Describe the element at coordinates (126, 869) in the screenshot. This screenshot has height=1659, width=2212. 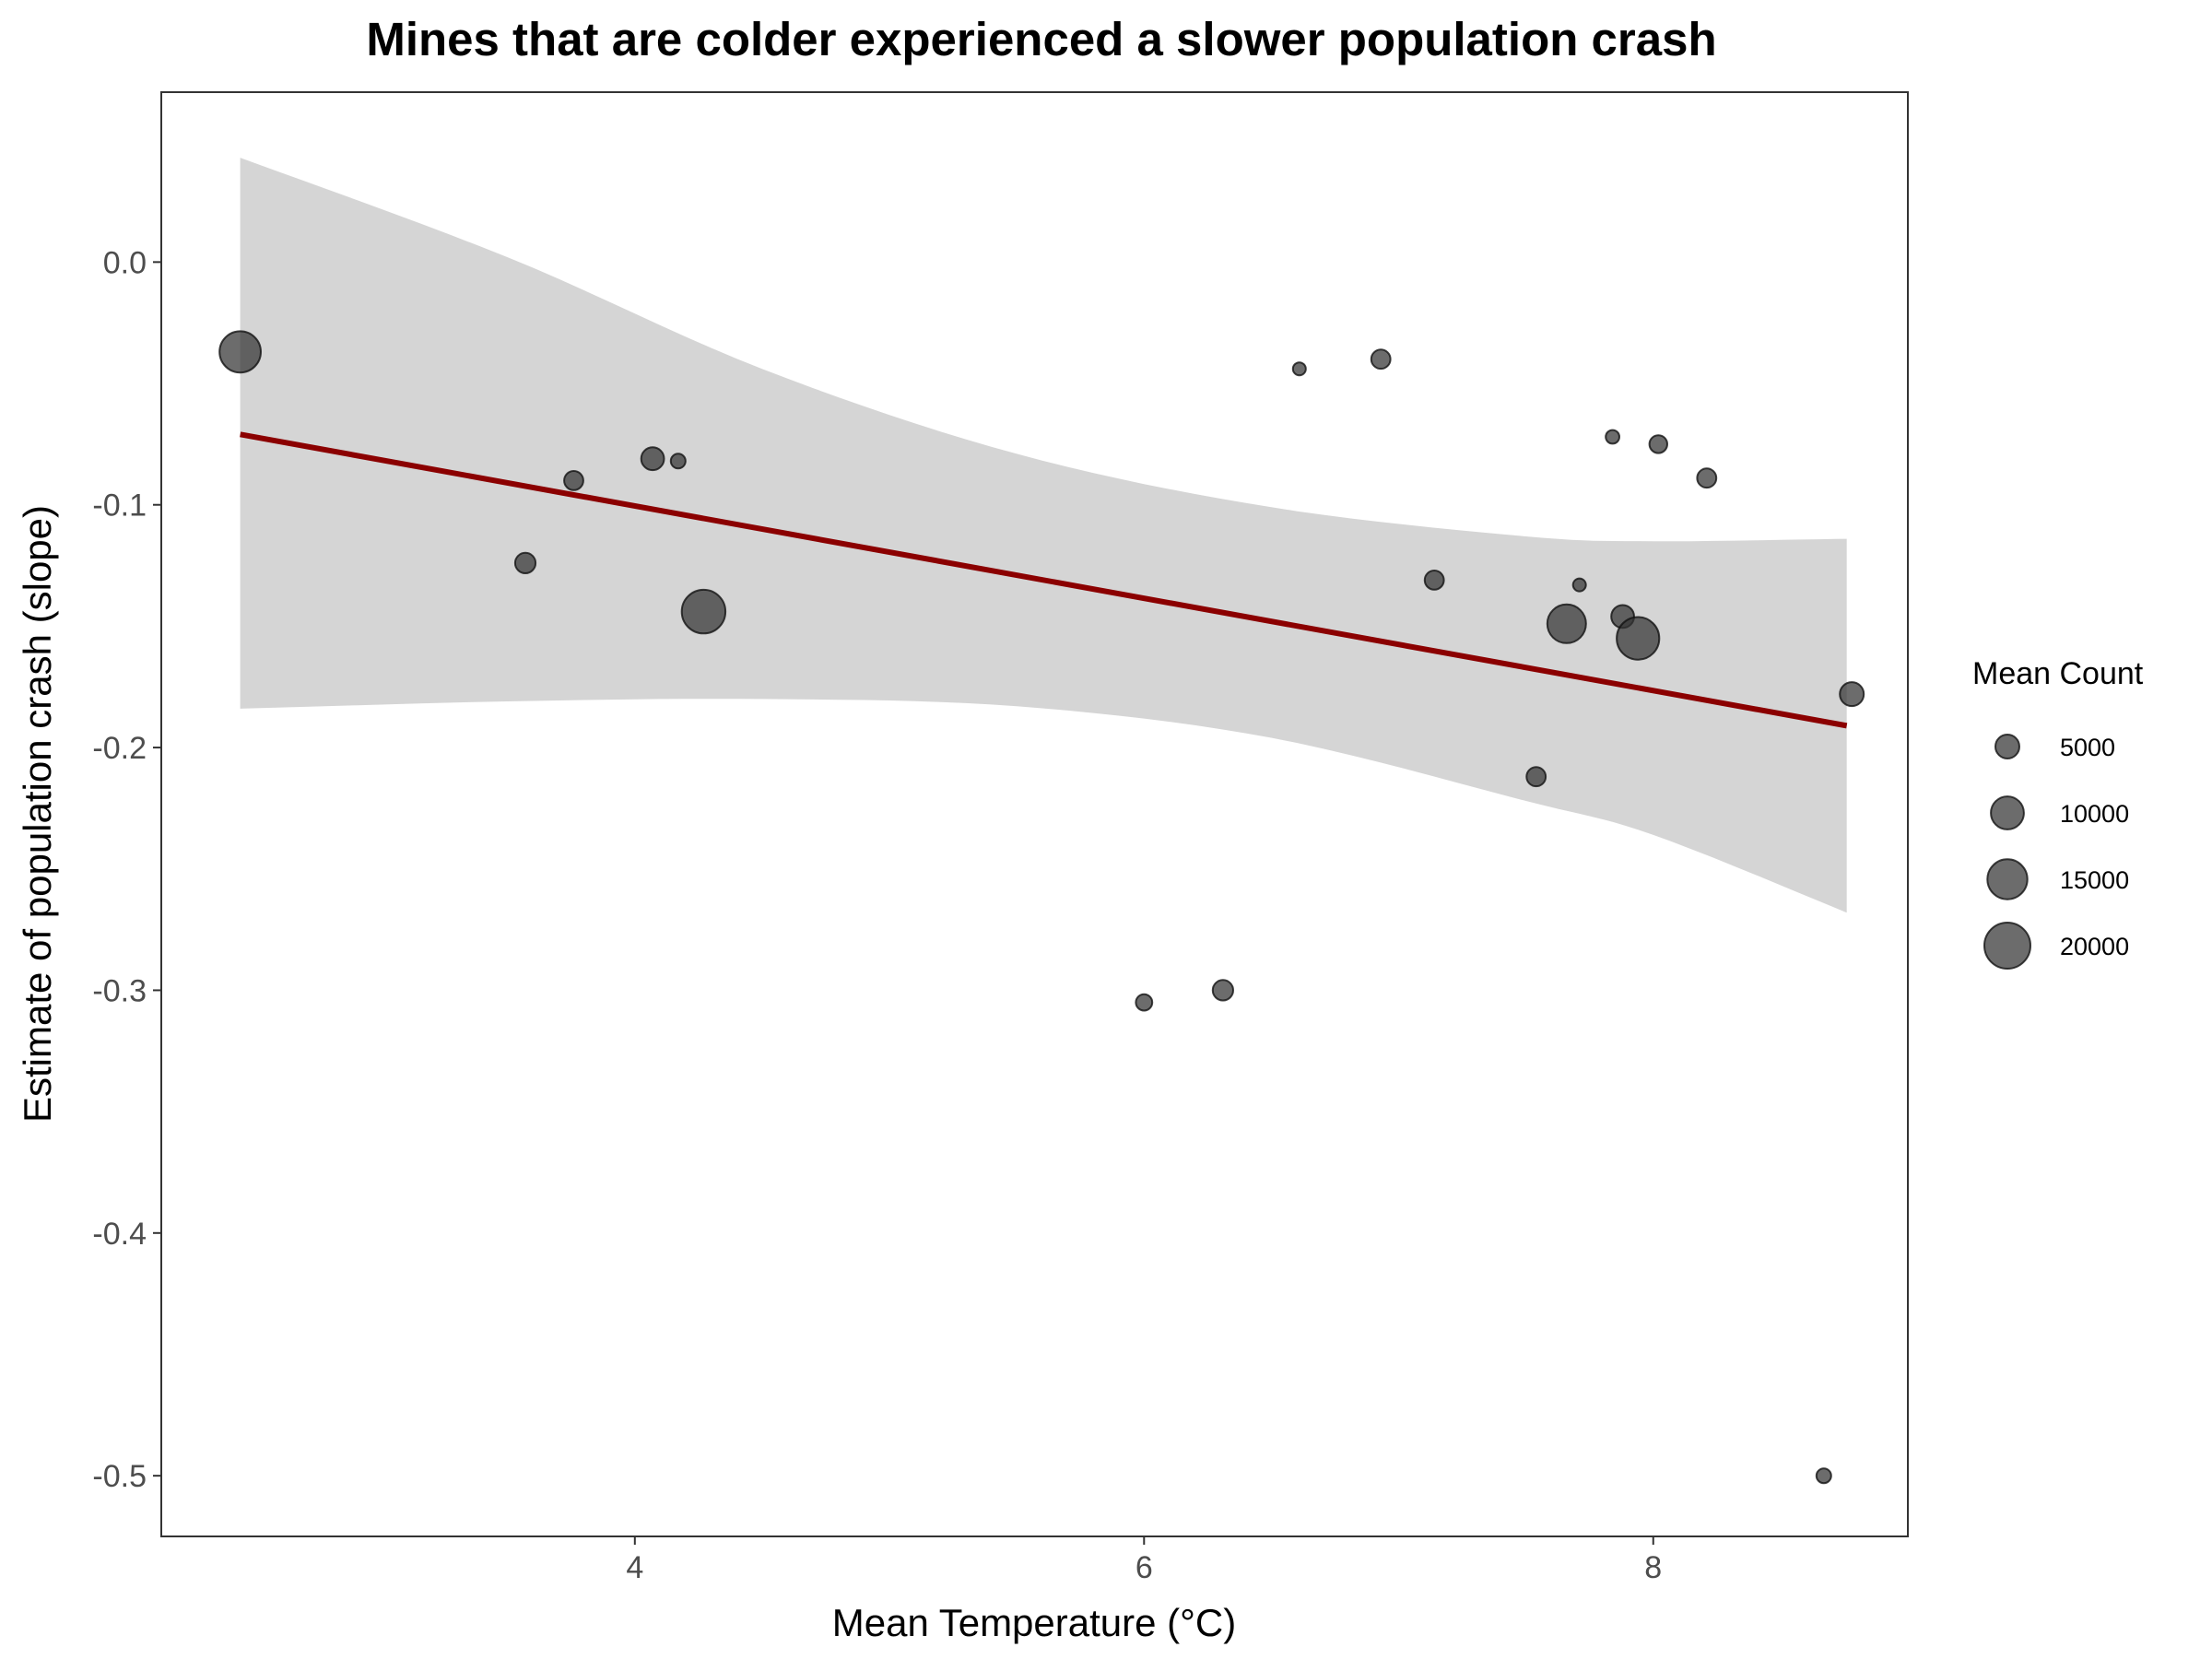
I see `y-axis: 0.0 -0.1 -0.2 -0.3 -0.4 -0.5` at that location.